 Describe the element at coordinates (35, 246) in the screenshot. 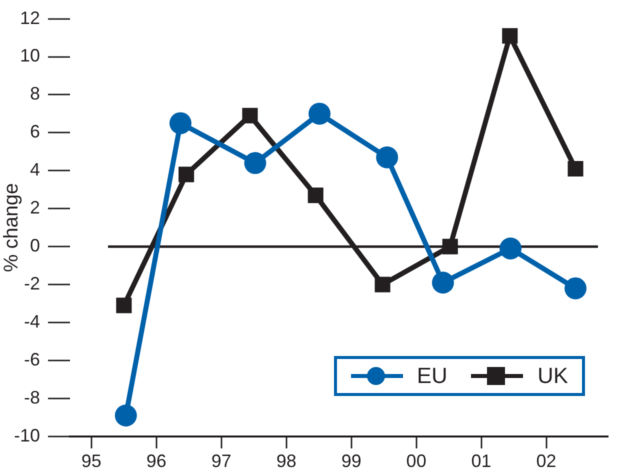

I see `y-tick-label: 0` at that location.